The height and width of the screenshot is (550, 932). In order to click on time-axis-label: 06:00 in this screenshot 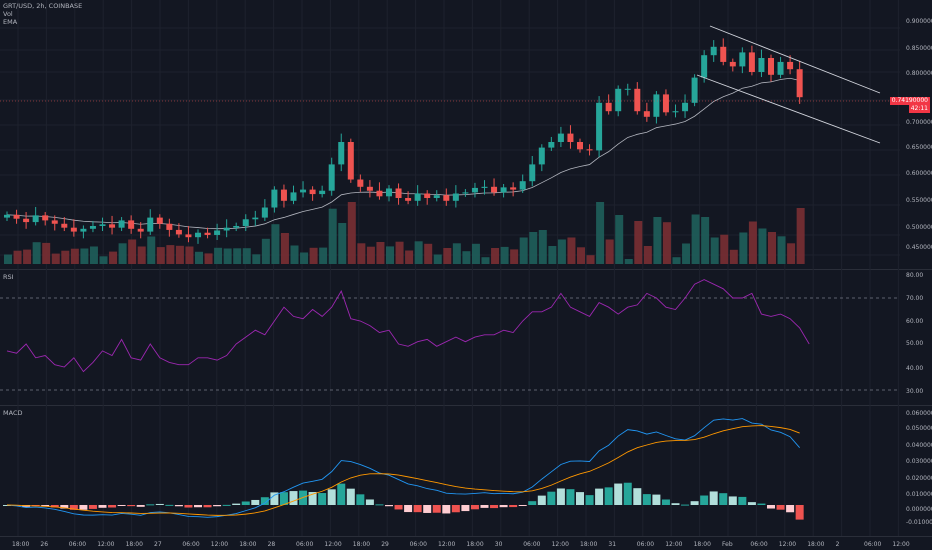, I will do `click(418, 544)`.